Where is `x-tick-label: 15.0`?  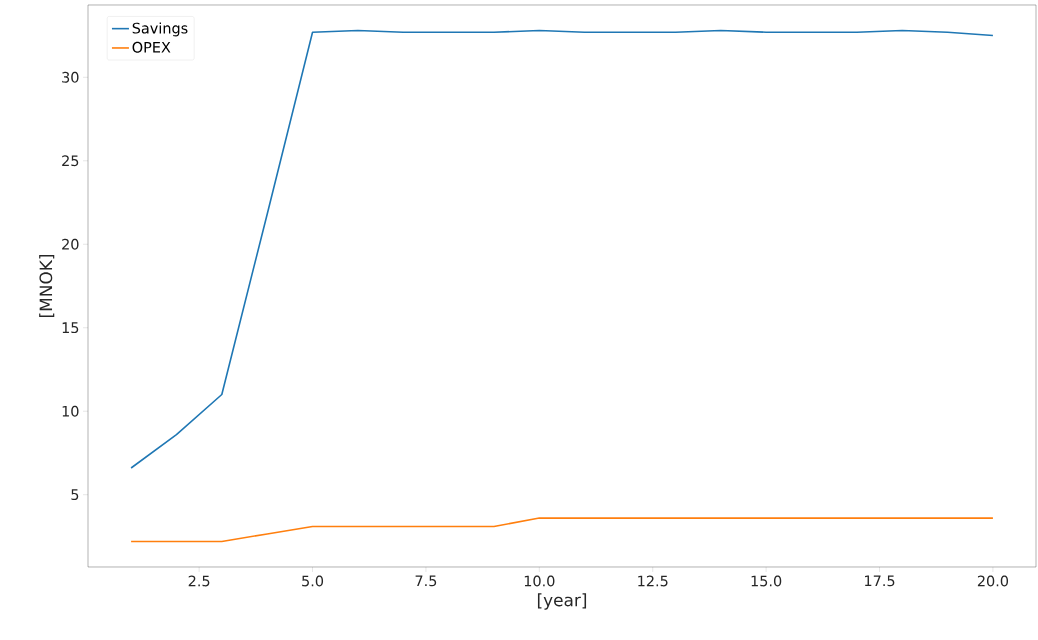
x-tick-label: 15.0 is located at coordinates (766, 581).